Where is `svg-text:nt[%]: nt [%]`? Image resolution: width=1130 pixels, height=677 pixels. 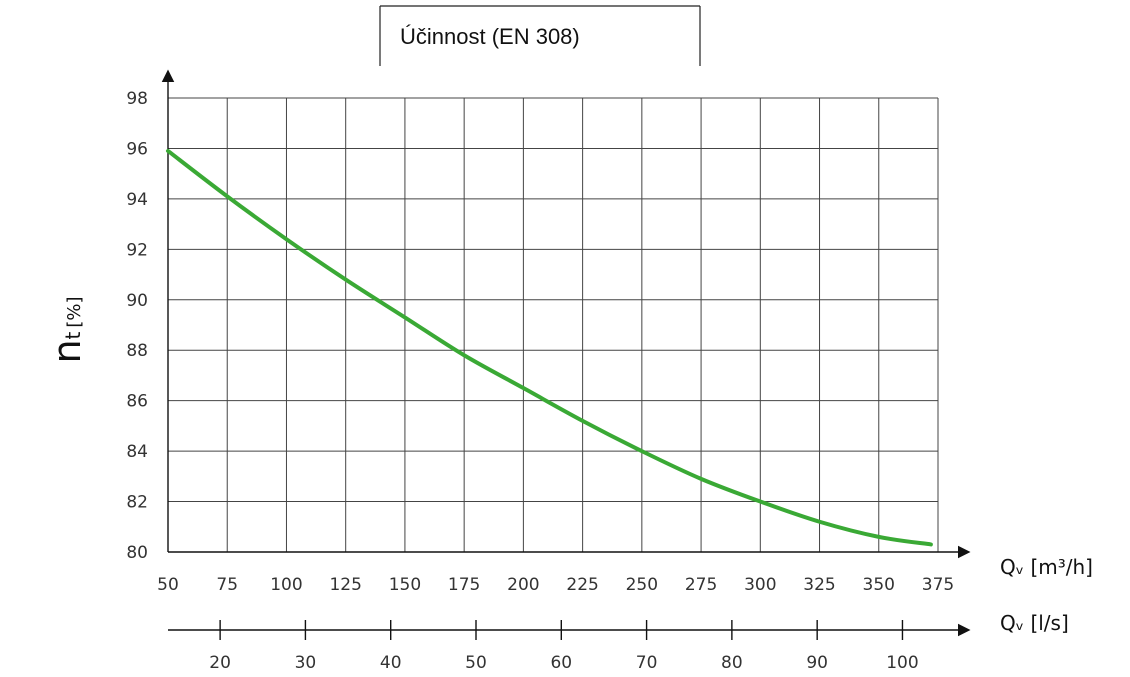
svg-text:nt[%]: nt [%] is located at coordinates (67, 329).